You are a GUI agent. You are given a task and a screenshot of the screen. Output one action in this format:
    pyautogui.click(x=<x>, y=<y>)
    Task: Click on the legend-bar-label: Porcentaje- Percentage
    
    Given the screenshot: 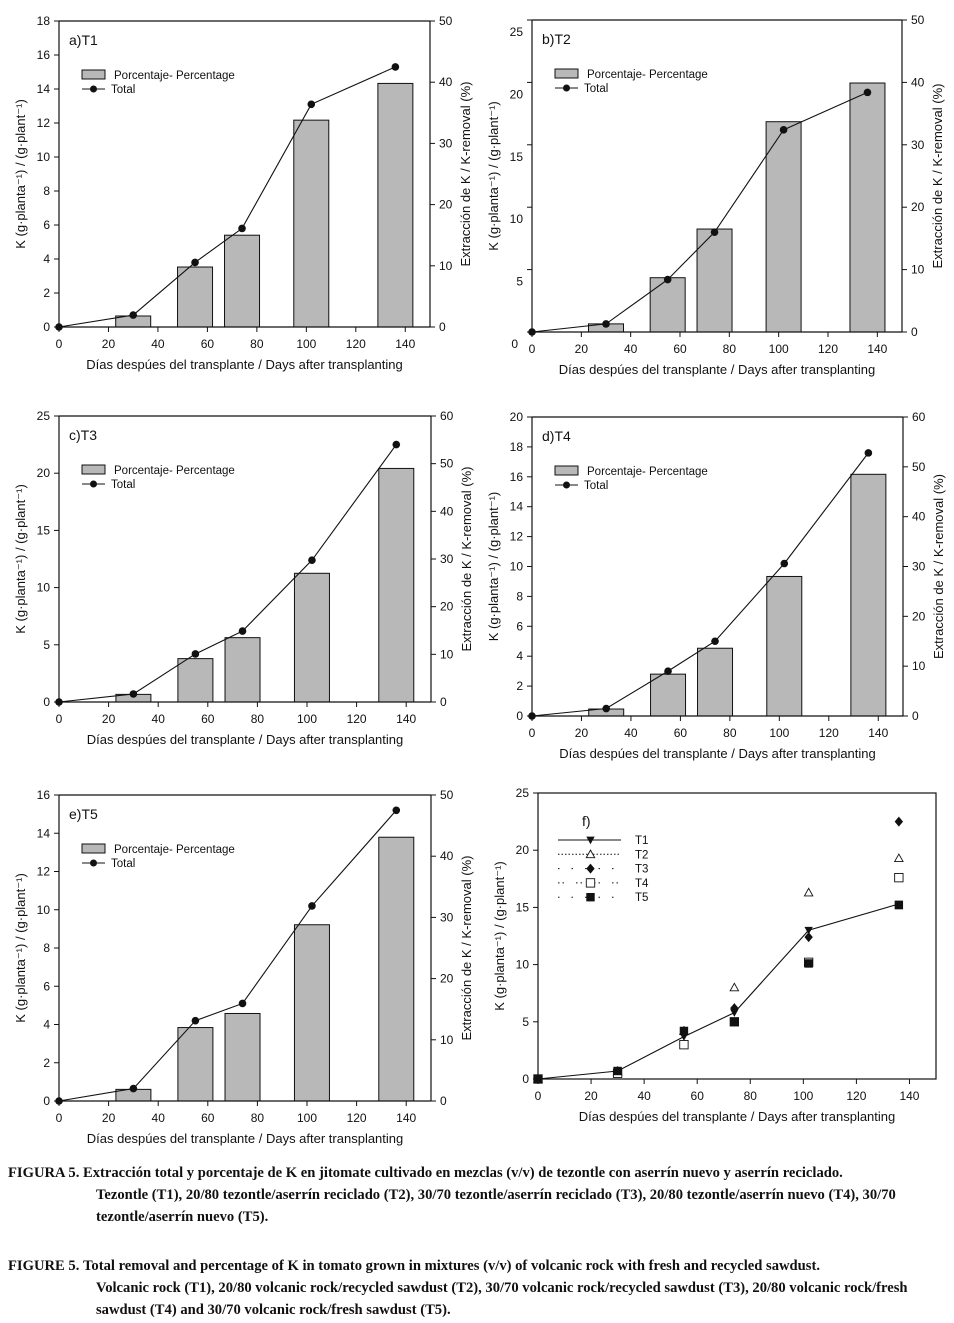 What is the action you would take?
    pyautogui.click(x=174, y=471)
    